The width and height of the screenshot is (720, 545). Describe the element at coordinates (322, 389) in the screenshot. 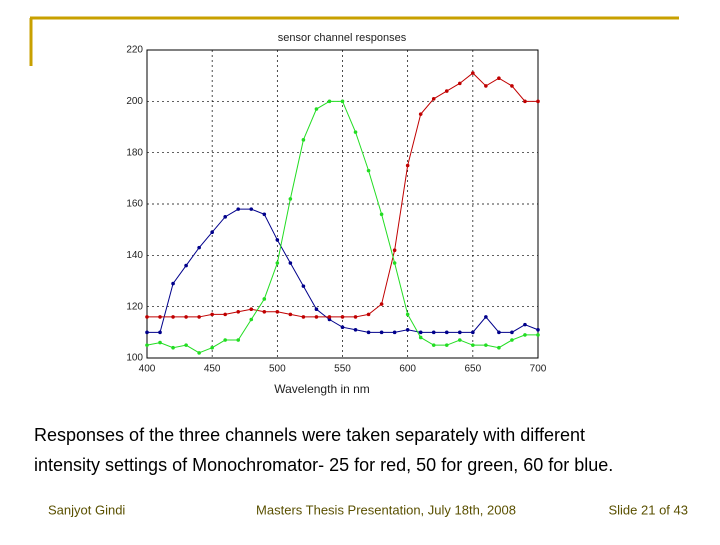

I see `x-axis-label: Wavelength in nm` at that location.